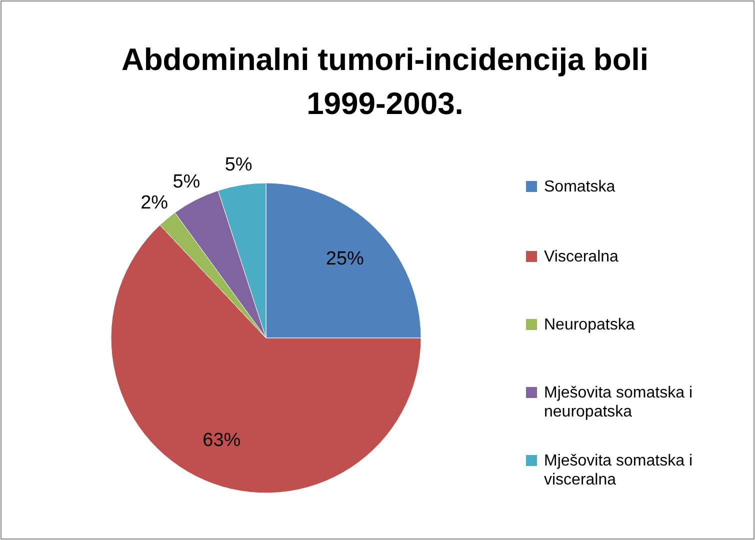 The height and width of the screenshot is (540, 755). I want to click on legend-label: Mješovita somatska i visceralna, so click(618, 470).